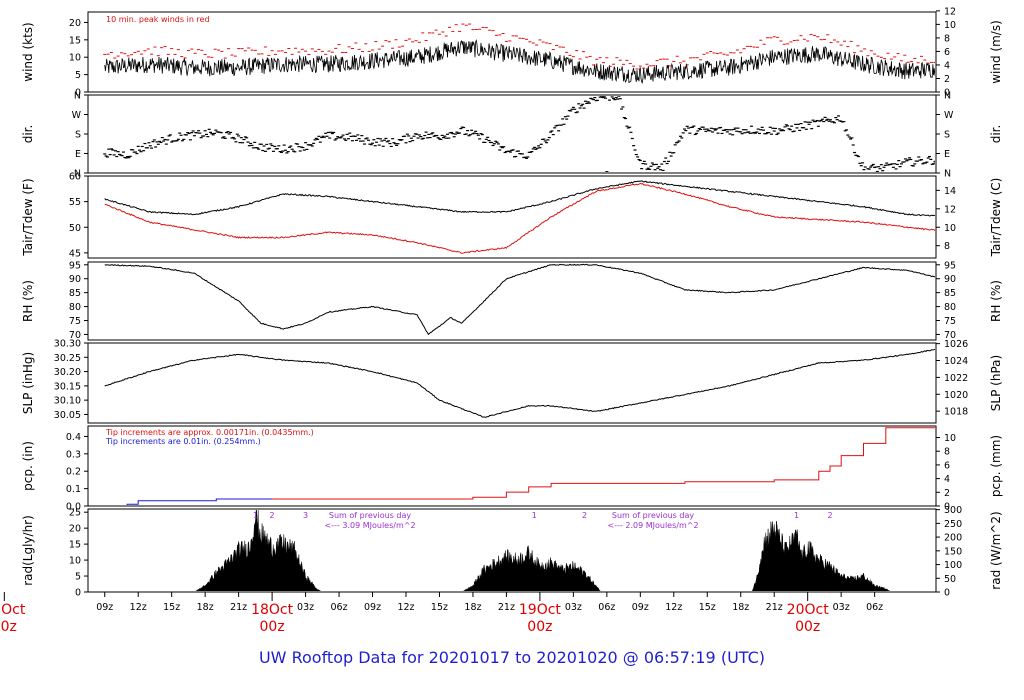  Describe the element at coordinates (950, 191) in the screenshot. I see `ytick-label-right: 14` at that location.